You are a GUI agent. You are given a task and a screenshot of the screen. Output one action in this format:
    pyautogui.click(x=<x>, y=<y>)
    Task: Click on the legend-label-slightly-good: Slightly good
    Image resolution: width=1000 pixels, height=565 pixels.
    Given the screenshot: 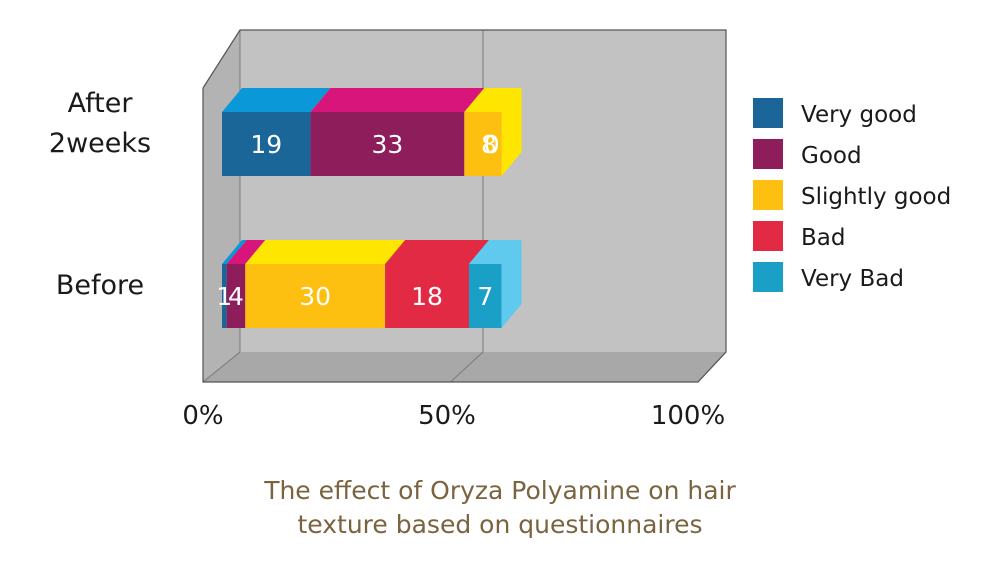 What is the action you would take?
    pyautogui.click(x=876, y=197)
    